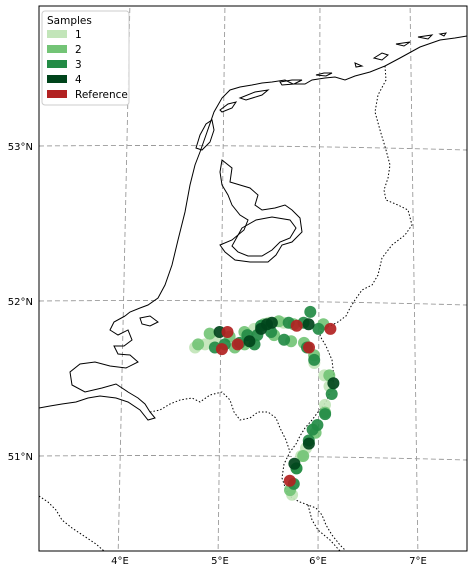 The height and width of the screenshot is (573, 474). What do you see at coordinates (253, 148) in the screenshot?
I see `parallel-53n` at bounding box center [253, 148].